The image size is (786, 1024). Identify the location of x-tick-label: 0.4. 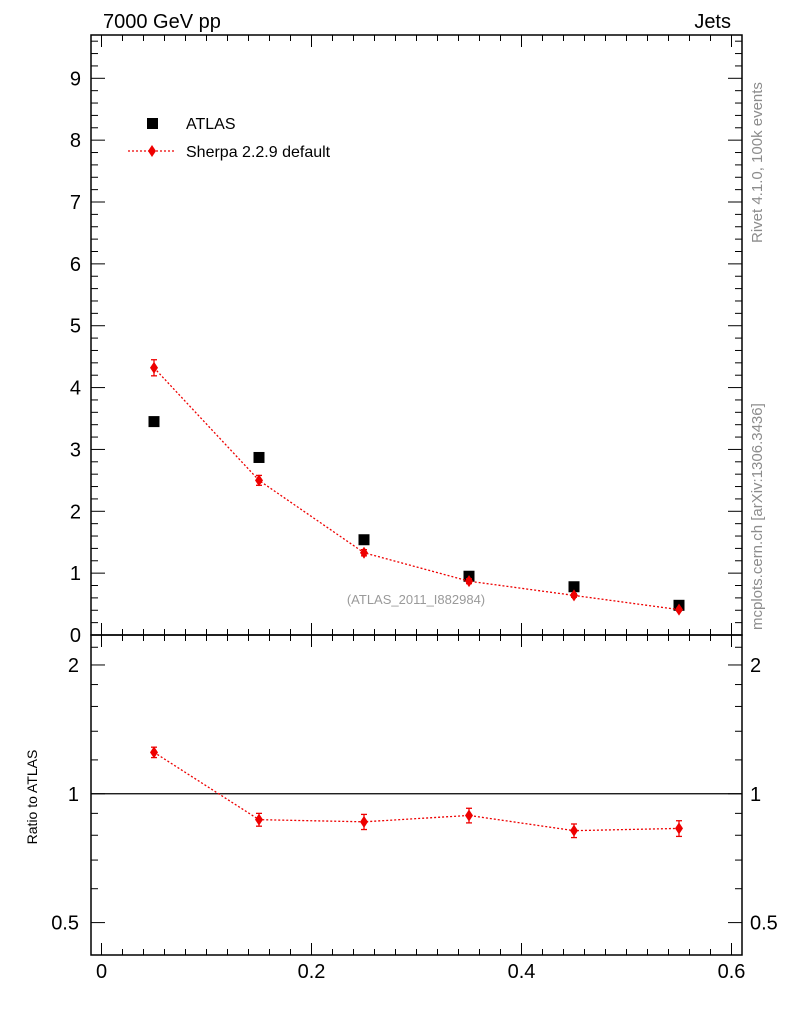
(522, 972).